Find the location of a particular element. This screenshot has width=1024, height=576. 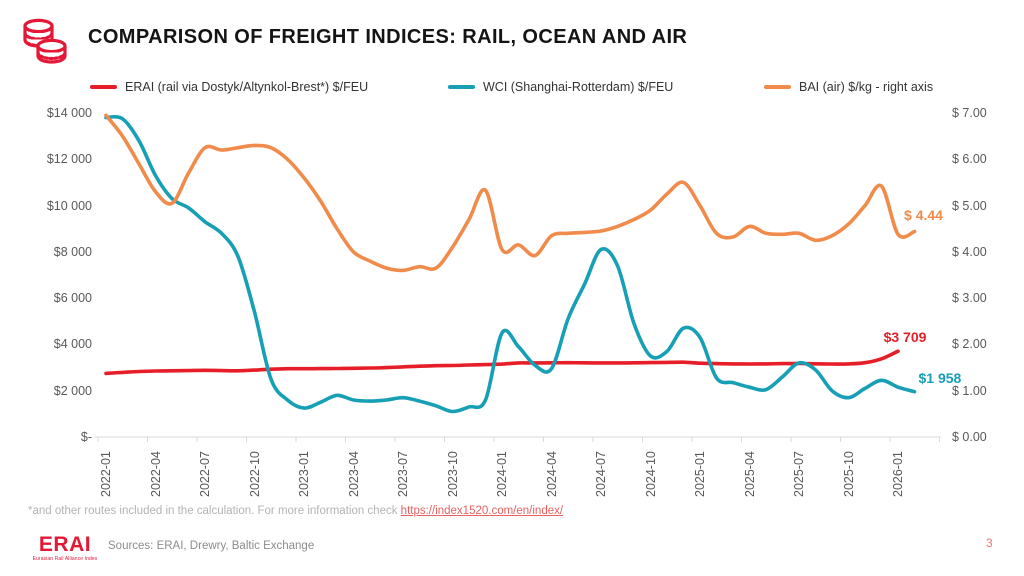

series-end-label-bai: $ 4.44 is located at coordinates (923, 215).